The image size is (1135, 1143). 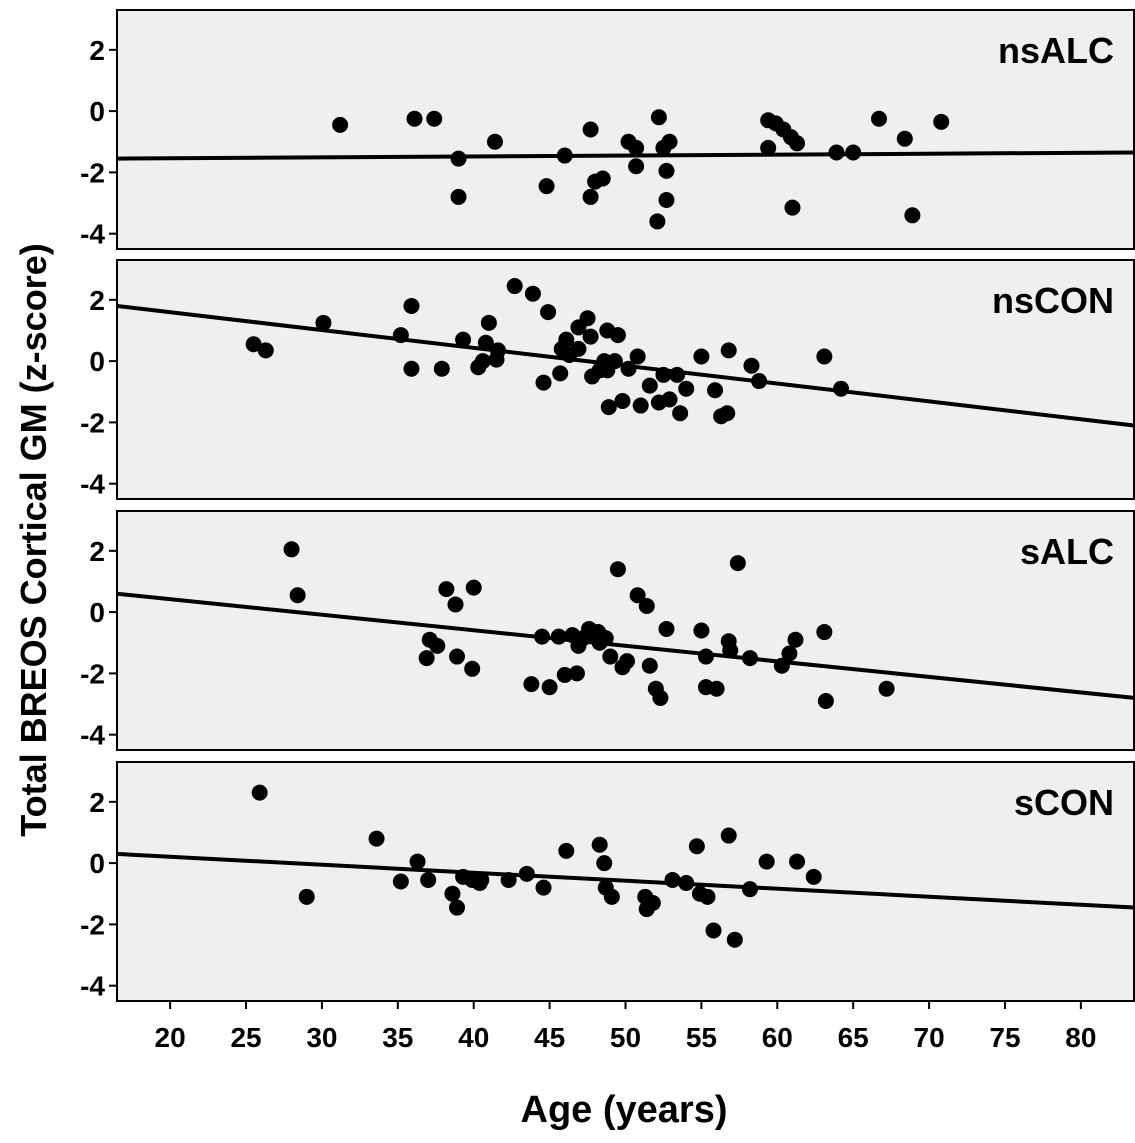 I want to click on regression-line, so click(x=625, y=880).